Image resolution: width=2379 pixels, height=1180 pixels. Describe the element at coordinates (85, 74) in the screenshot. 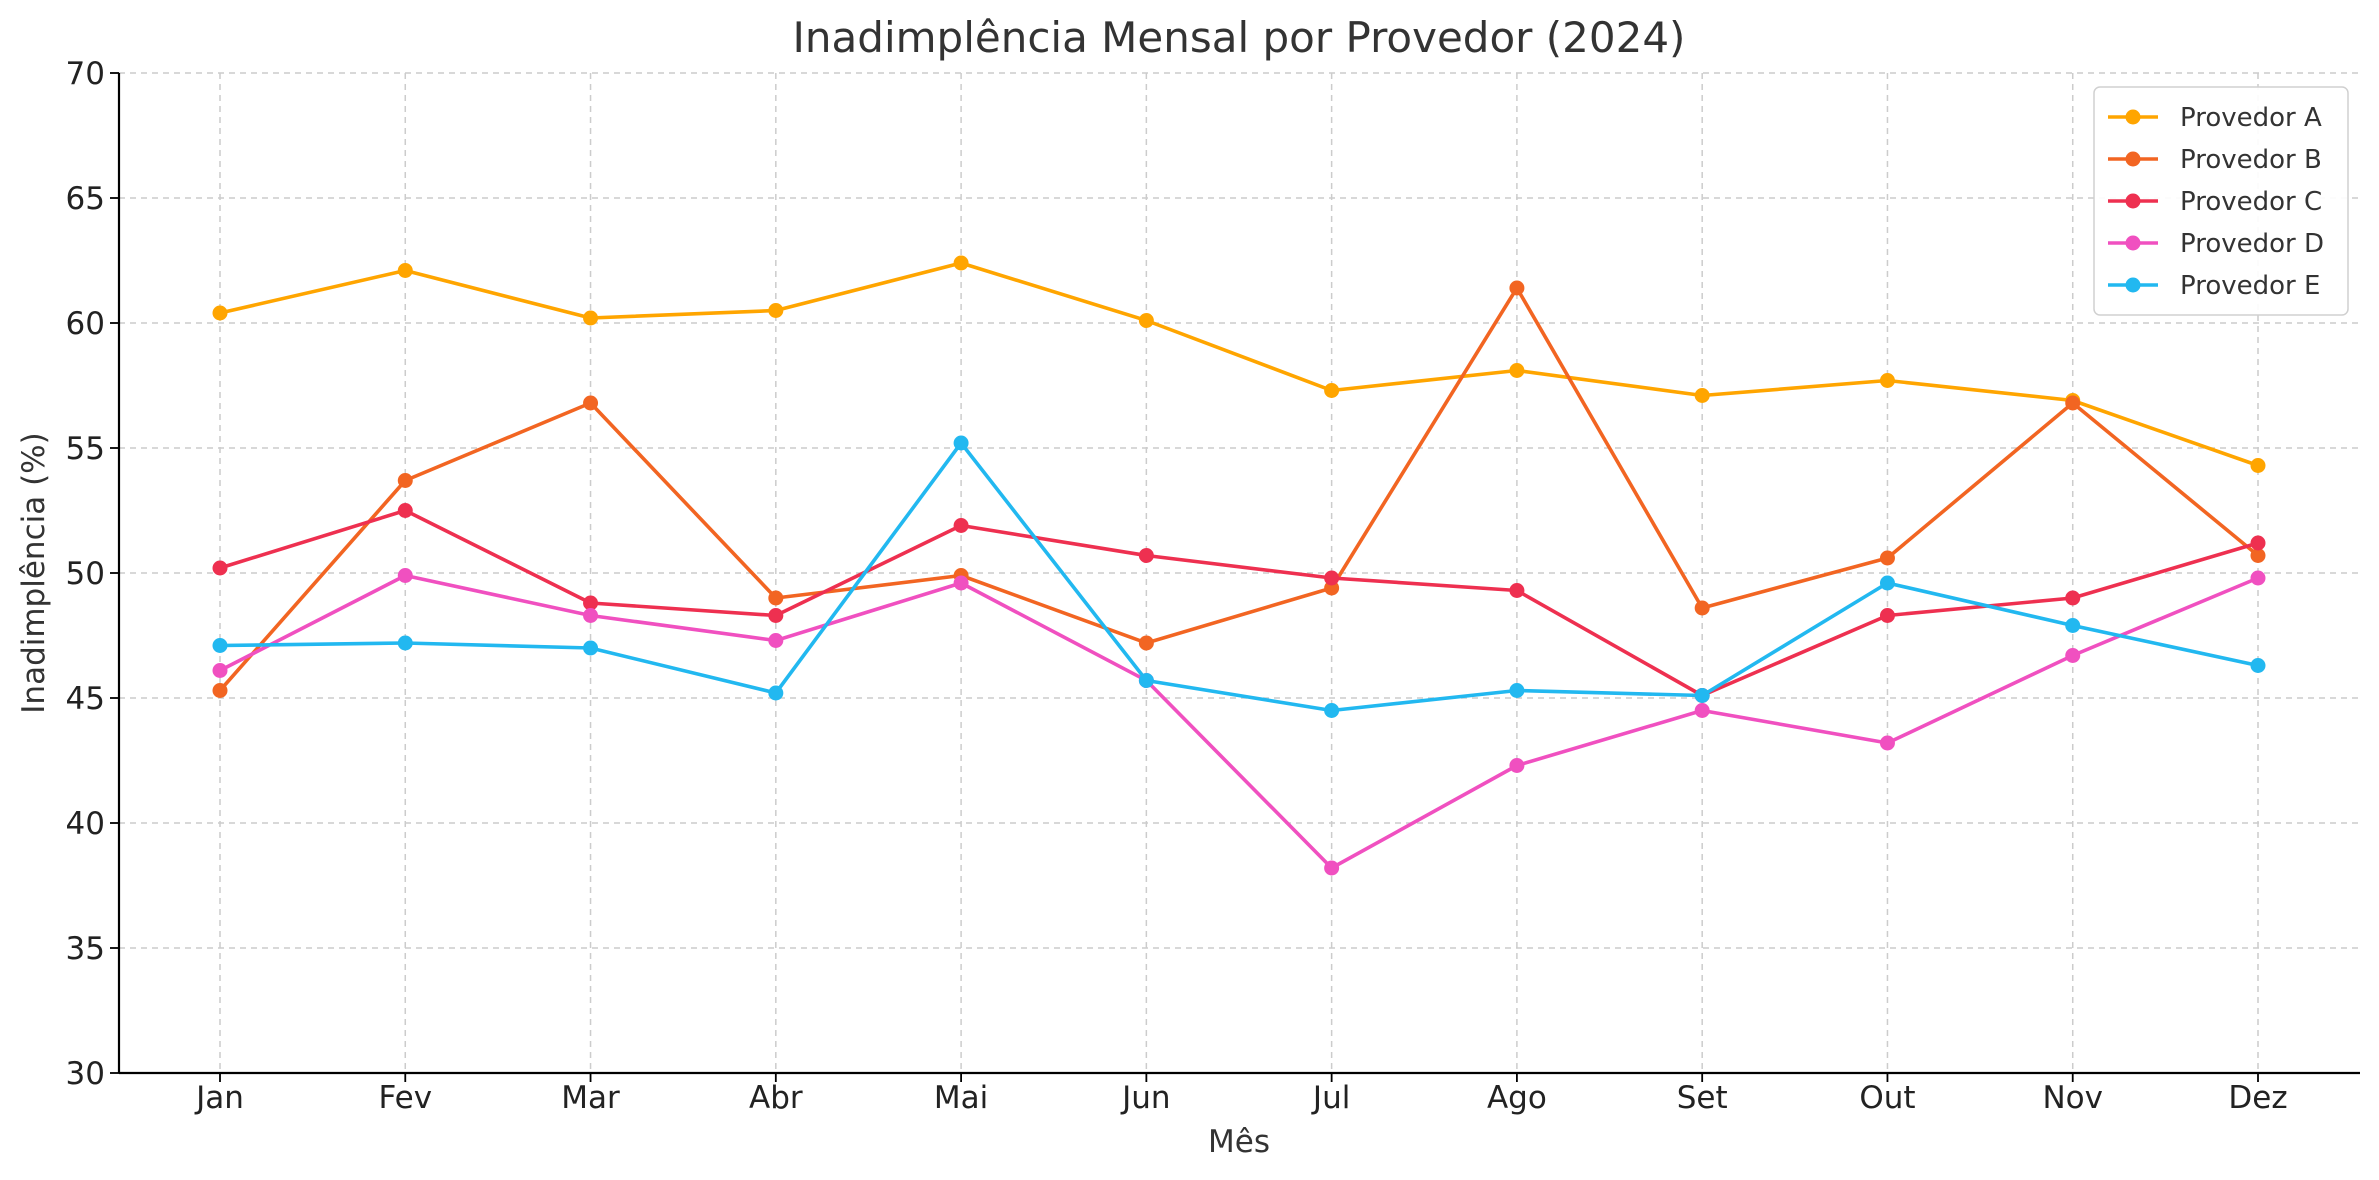

I see `y-tick-label: 70` at that location.